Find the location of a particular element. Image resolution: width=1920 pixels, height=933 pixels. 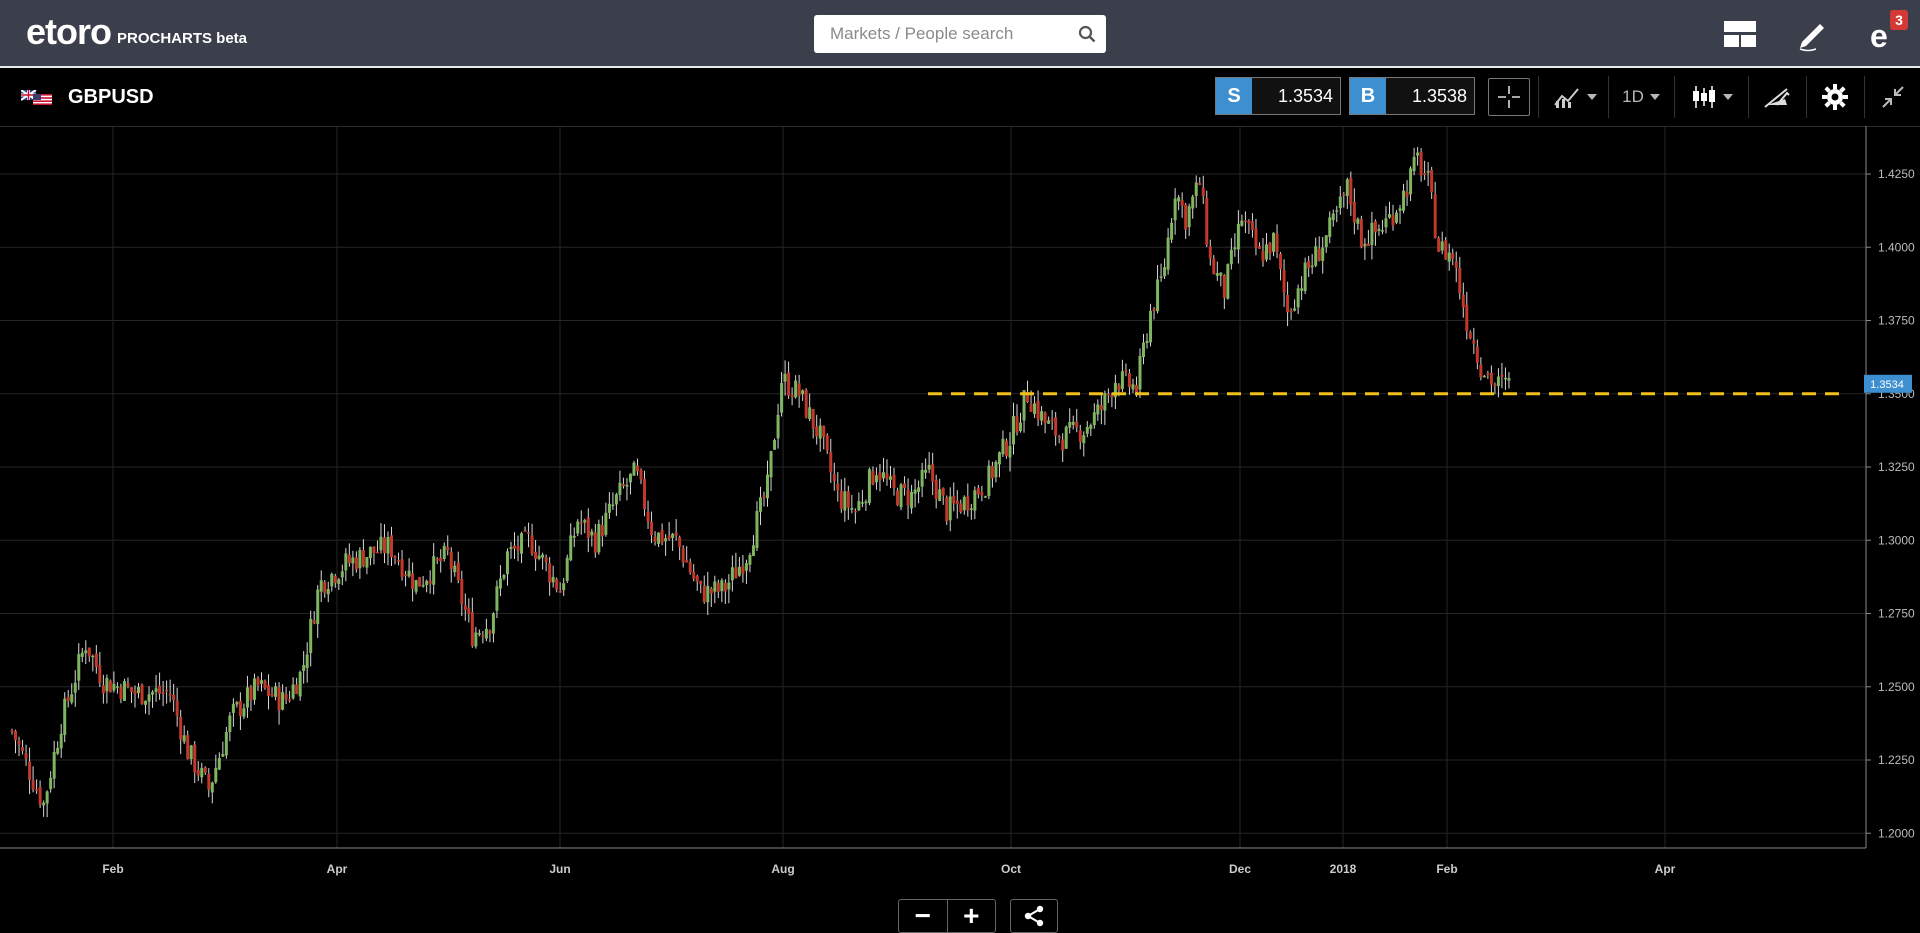

search-box is located at coordinates (960, 34).